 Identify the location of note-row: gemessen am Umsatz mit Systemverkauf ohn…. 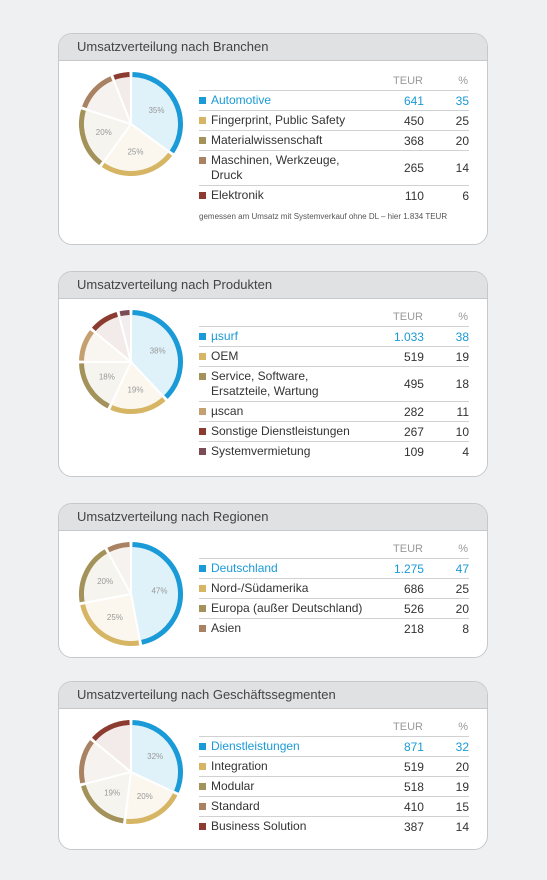
(334, 214).